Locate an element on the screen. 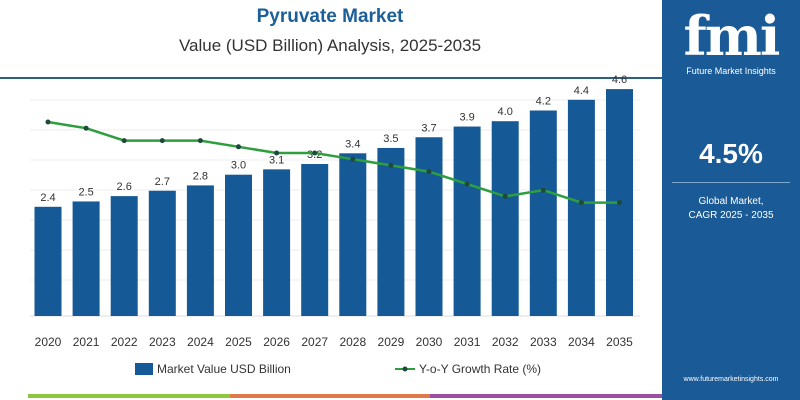 This screenshot has height=400, width=800. x-tick-label: 2023 is located at coordinates (162, 342).